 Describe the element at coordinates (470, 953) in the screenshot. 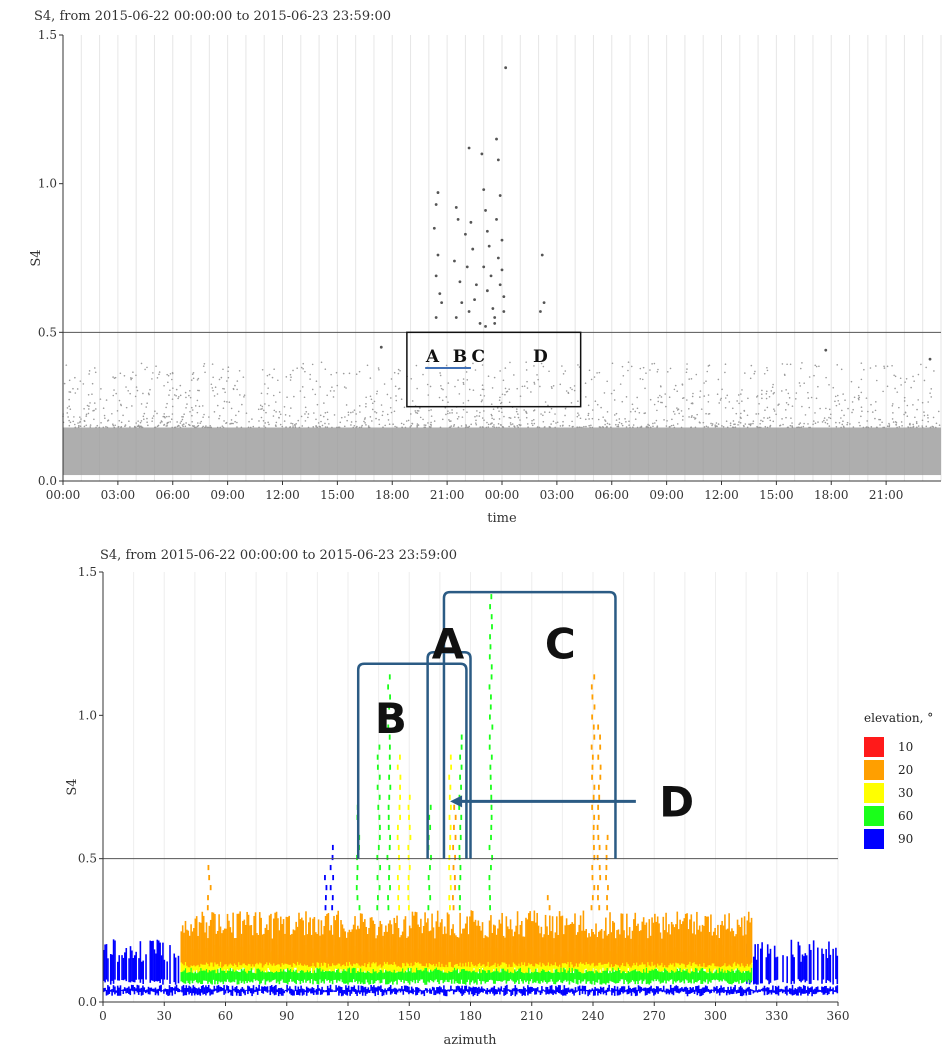

I see `azimuth-elevation-bands` at that location.